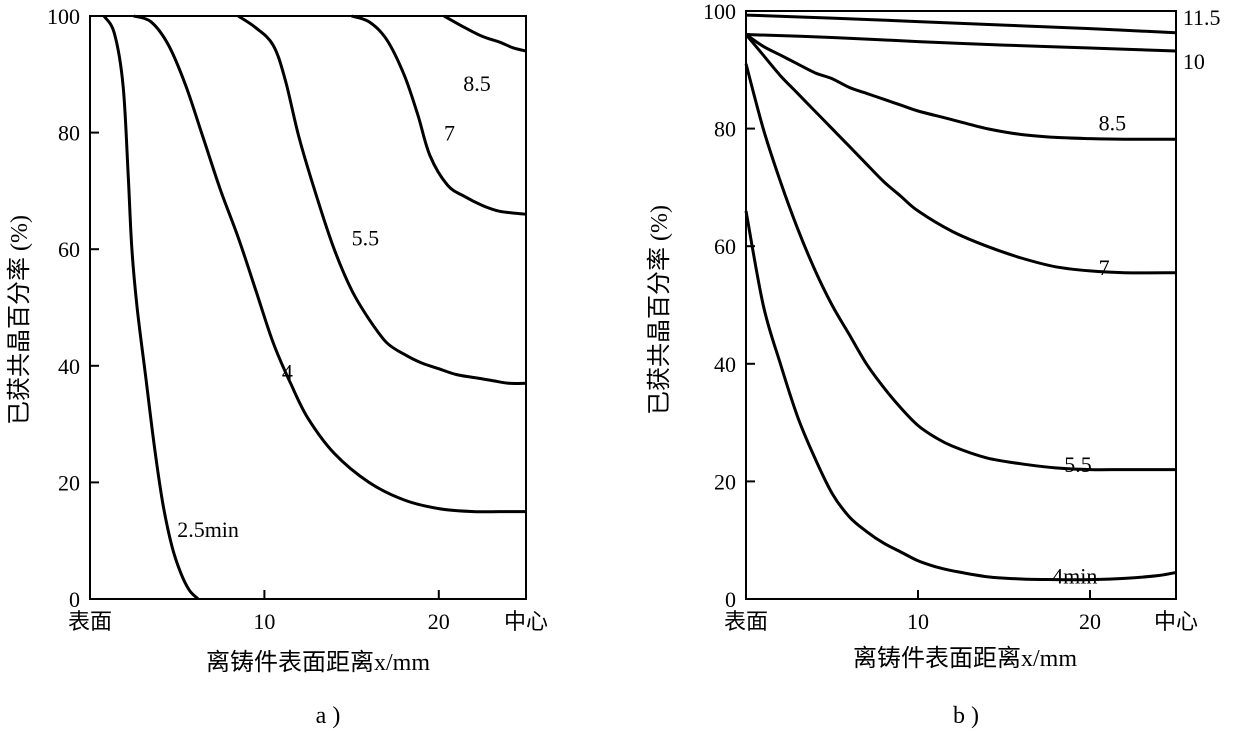 The image size is (1233, 731). What do you see at coordinates (69, 482) in the screenshot?
I see `panel-a-y-tick-label: 20` at bounding box center [69, 482].